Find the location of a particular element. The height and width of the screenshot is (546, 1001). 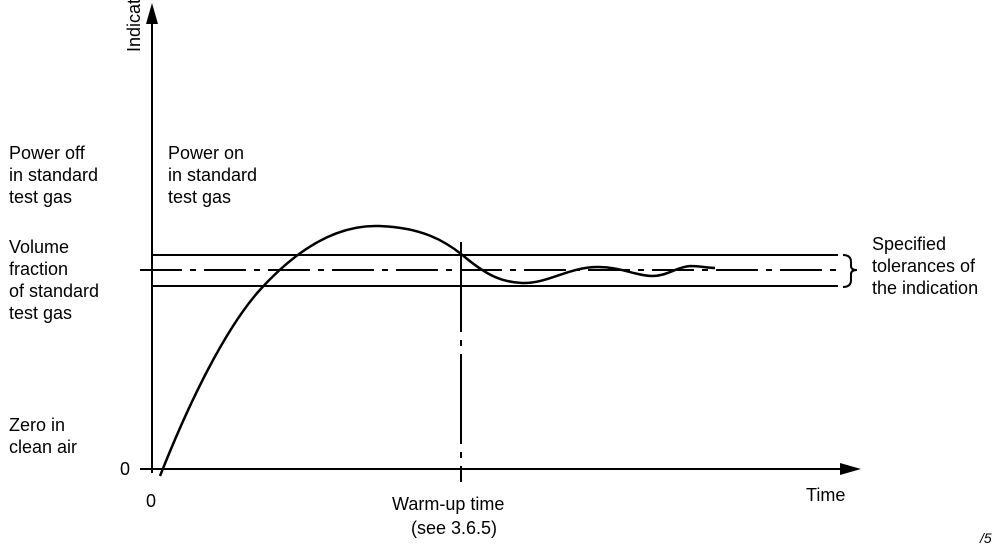

tolerance-brace is located at coordinates (850, 271).